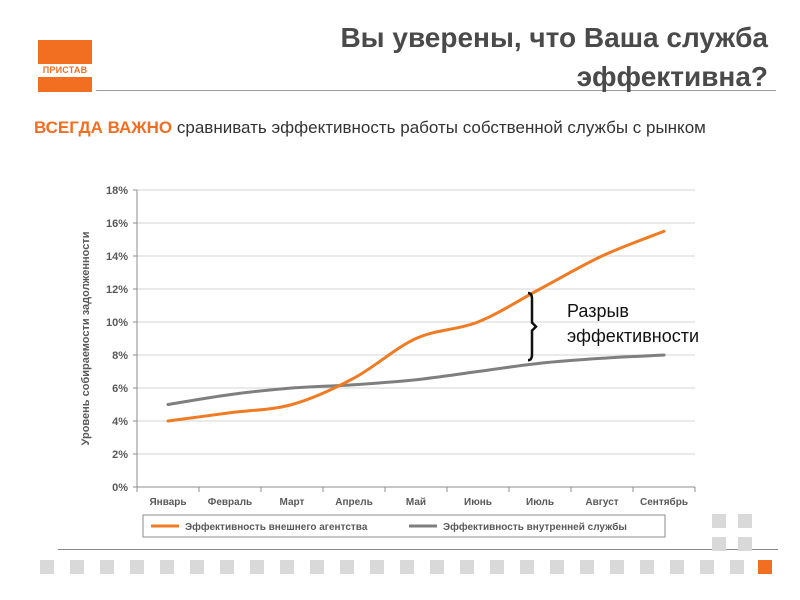 The image size is (800, 600). I want to click on page-title: Вы уверены, что Ваша служба эффективна?, so click(554, 57).